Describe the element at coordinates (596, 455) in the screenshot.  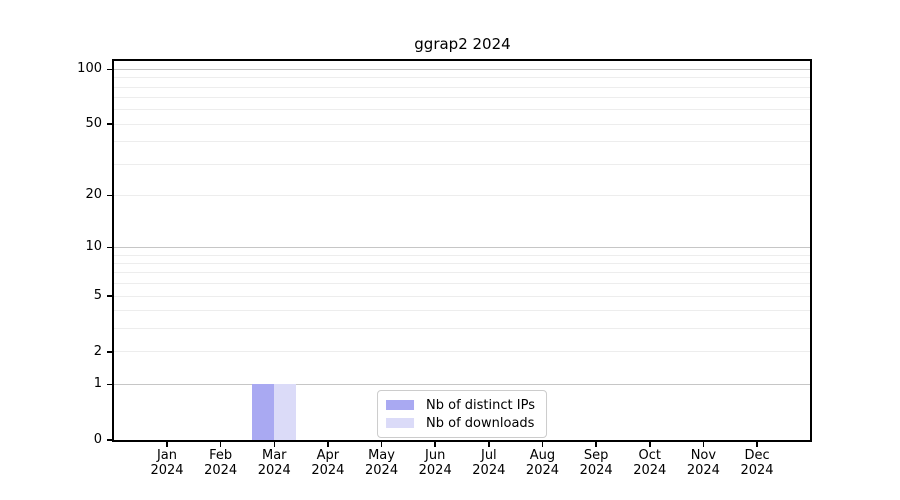
I see `x-tick-month: Sep` at that location.